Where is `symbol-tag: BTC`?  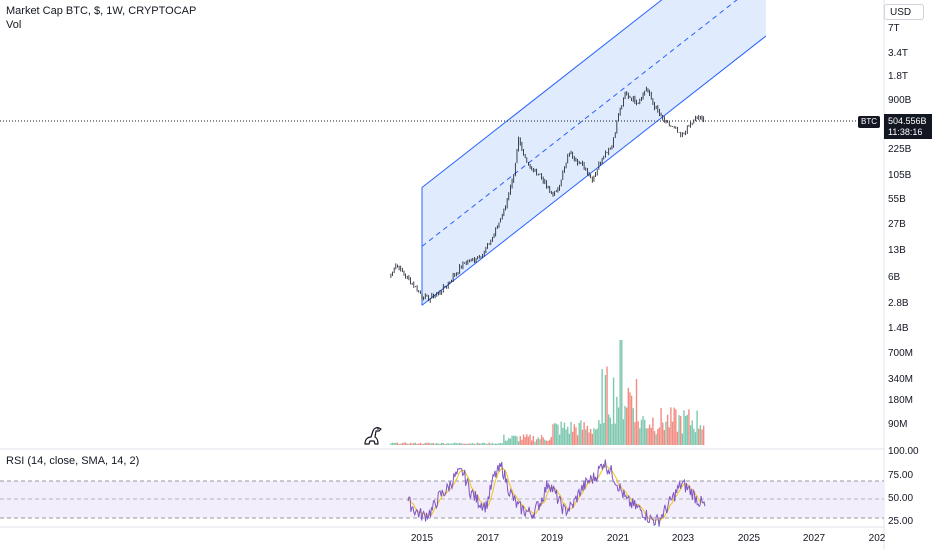 symbol-tag: BTC is located at coordinates (869, 122).